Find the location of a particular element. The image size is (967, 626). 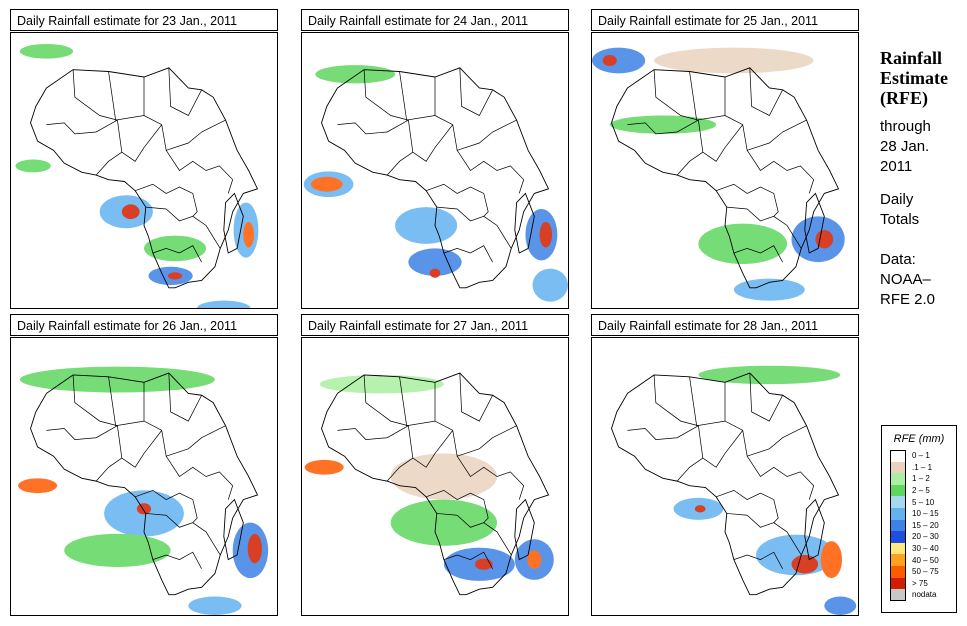

daily-text: Daily Totals is located at coordinates (923, 210).